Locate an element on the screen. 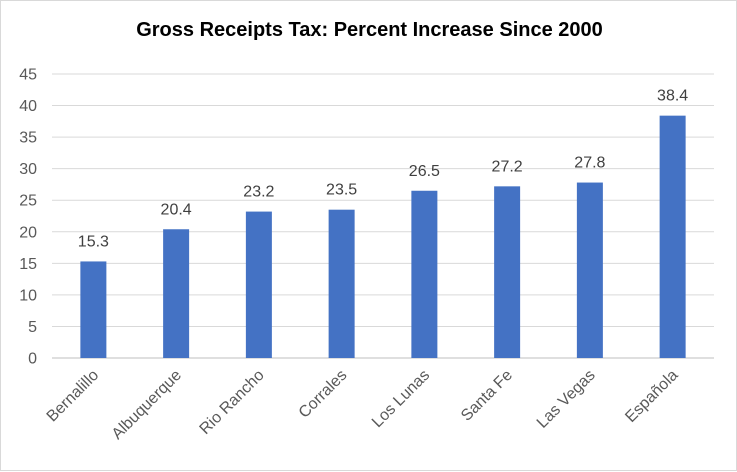  y-tick-label: 0 is located at coordinates (32, 359).